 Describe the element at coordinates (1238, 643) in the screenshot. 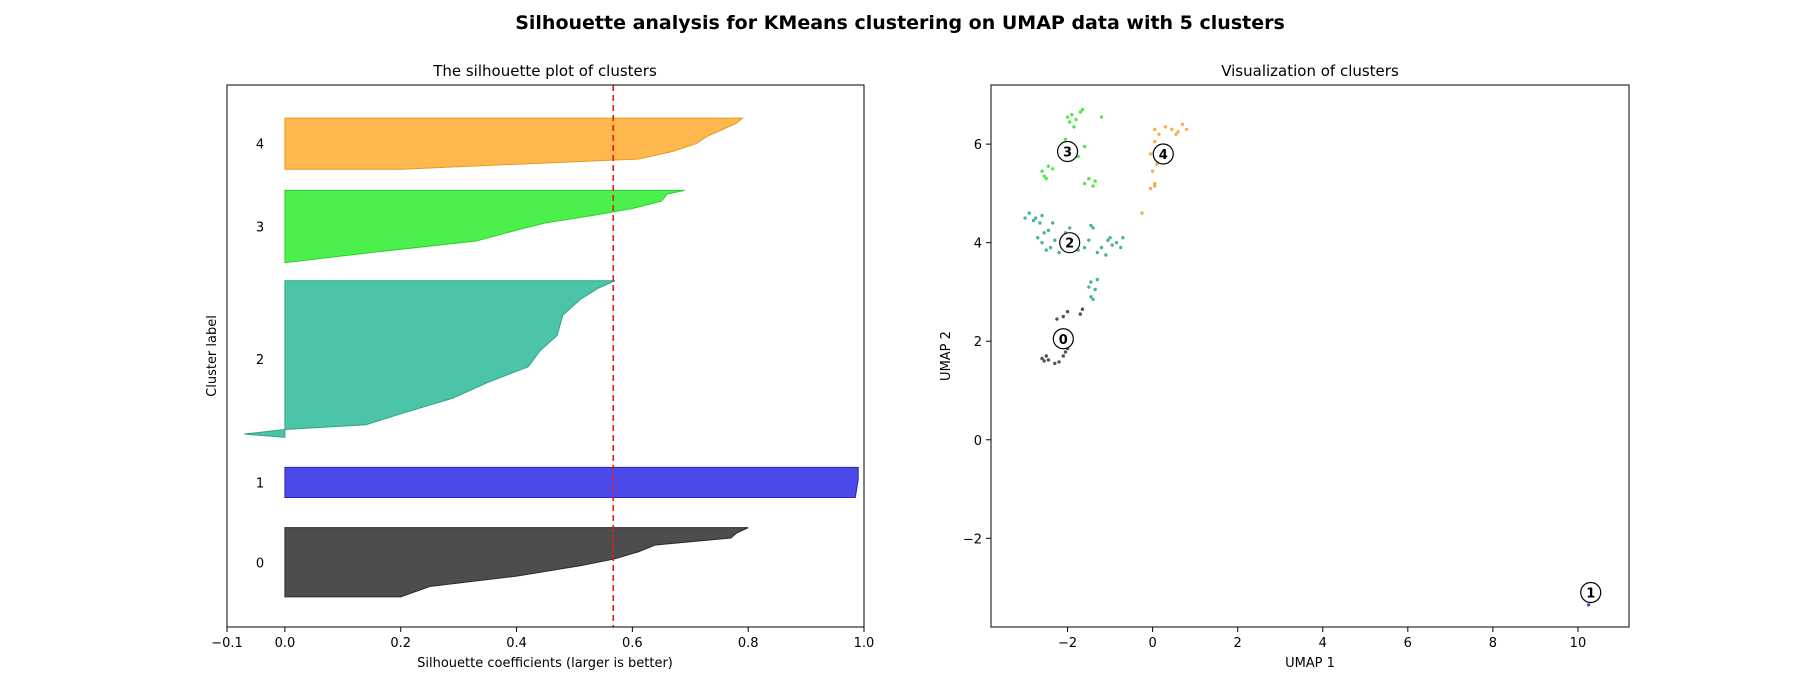

I see `scatter-x-tick-label: 2` at that location.